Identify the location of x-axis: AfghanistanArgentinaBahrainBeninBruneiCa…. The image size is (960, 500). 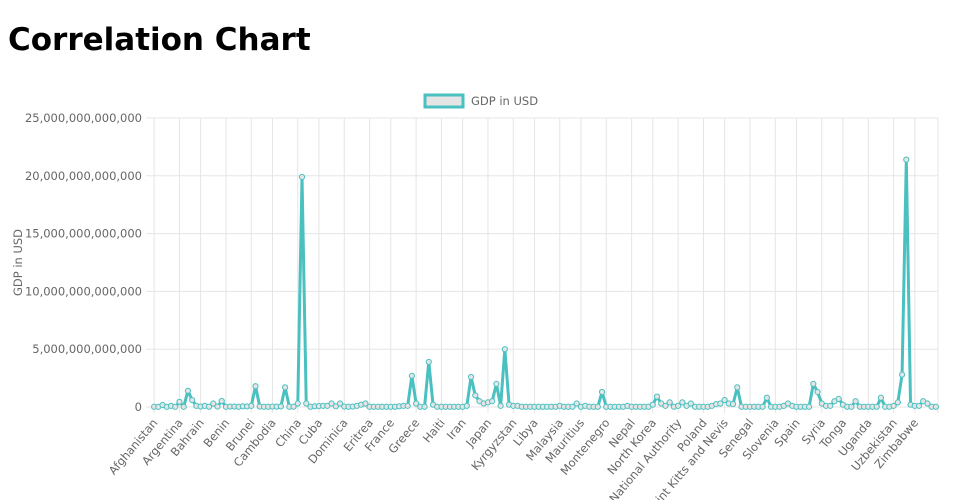
(513, 458).